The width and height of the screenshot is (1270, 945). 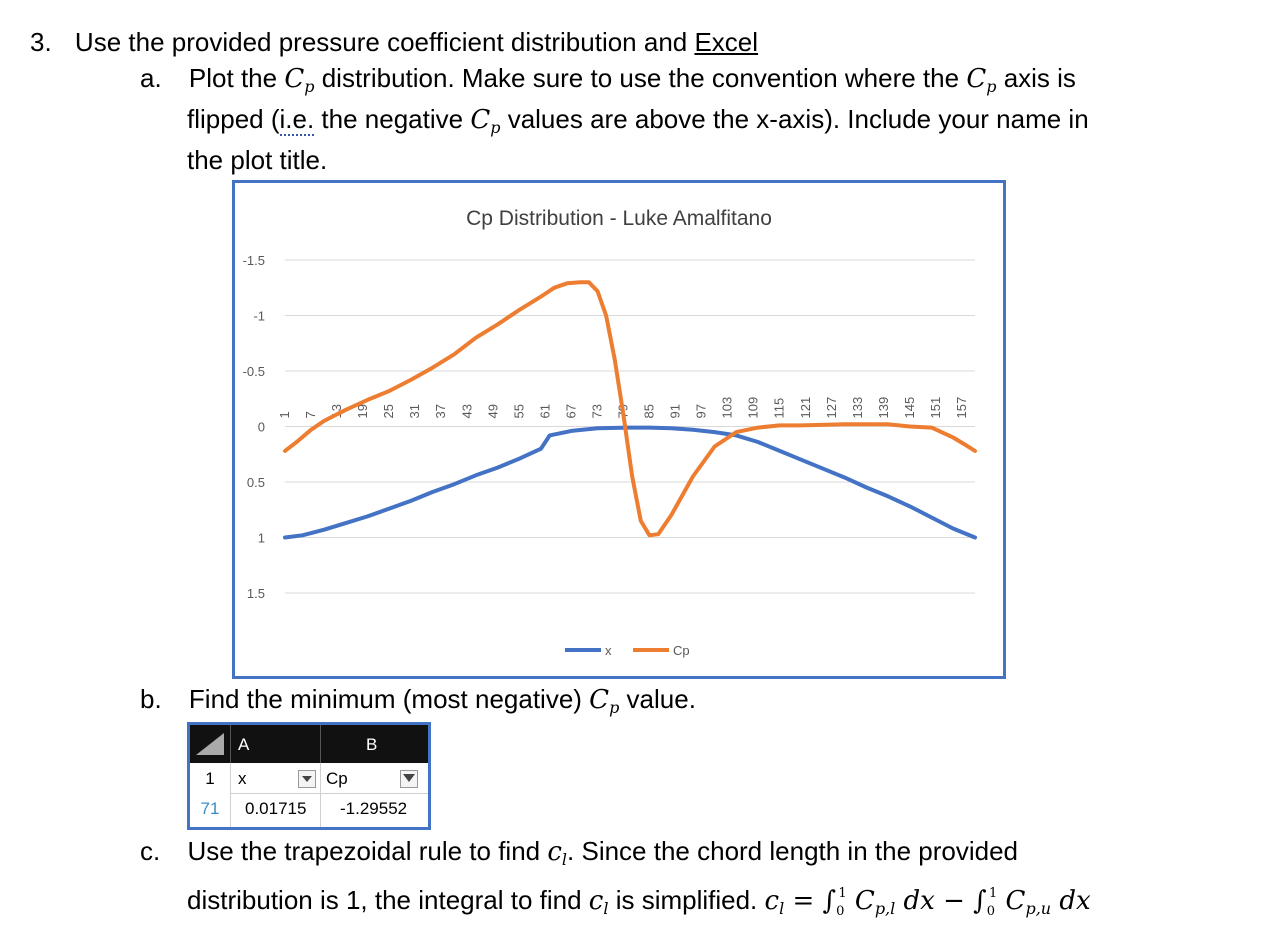 I want to click on y-tick-label: 0, so click(x=261, y=427).